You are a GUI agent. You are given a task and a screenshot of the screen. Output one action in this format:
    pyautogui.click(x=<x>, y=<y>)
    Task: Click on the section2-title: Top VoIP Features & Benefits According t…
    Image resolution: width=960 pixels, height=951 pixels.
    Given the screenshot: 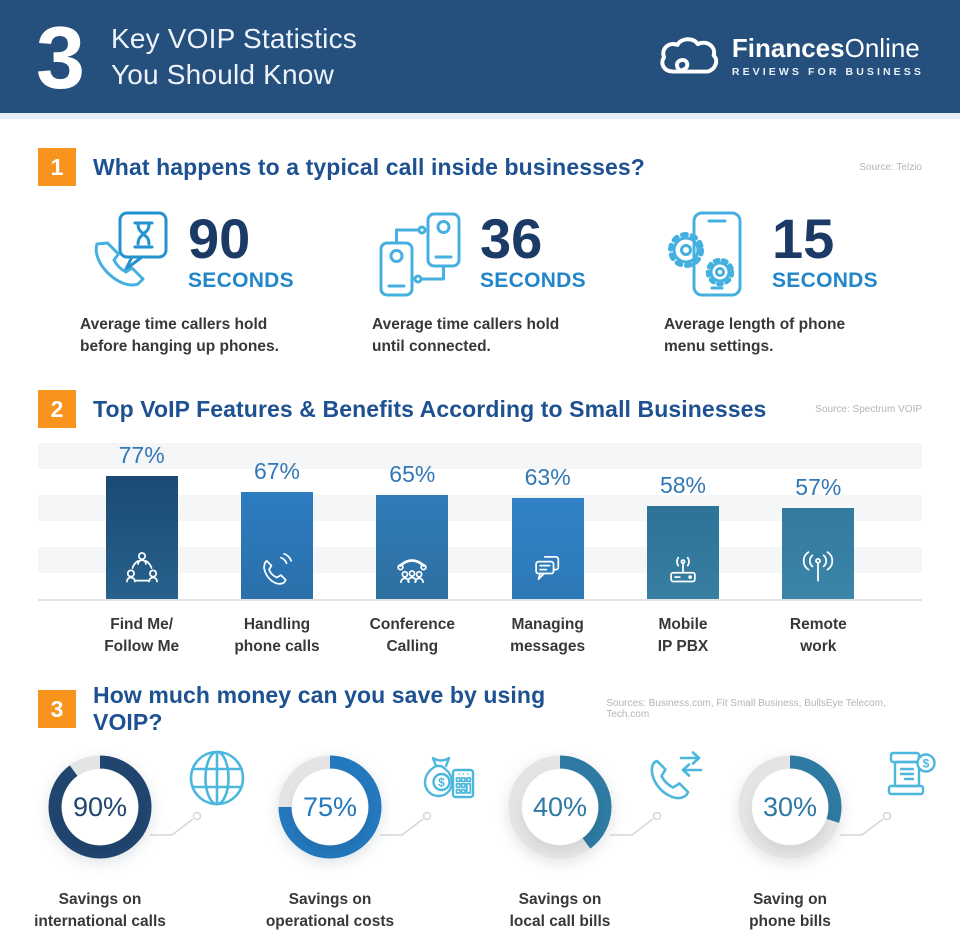 What is the action you would take?
    pyautogui.click(x=430, y=408)
    